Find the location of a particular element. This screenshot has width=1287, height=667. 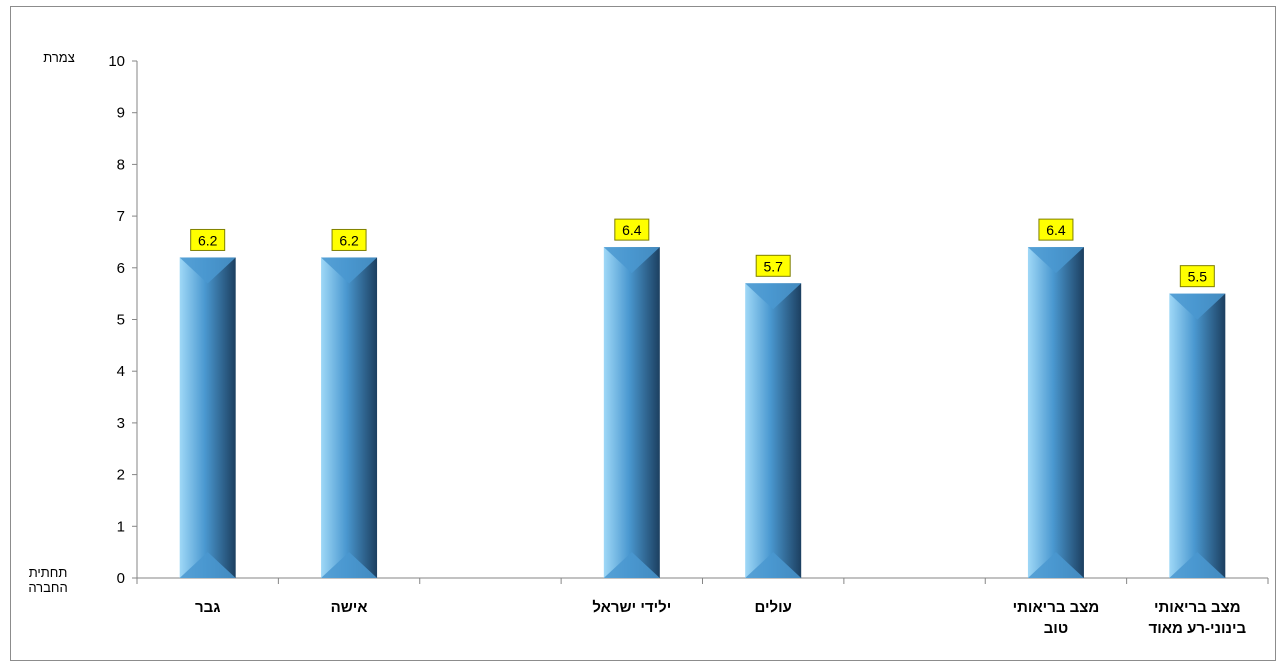

data-label: 5.5 is located at coordinates (1198, 277).